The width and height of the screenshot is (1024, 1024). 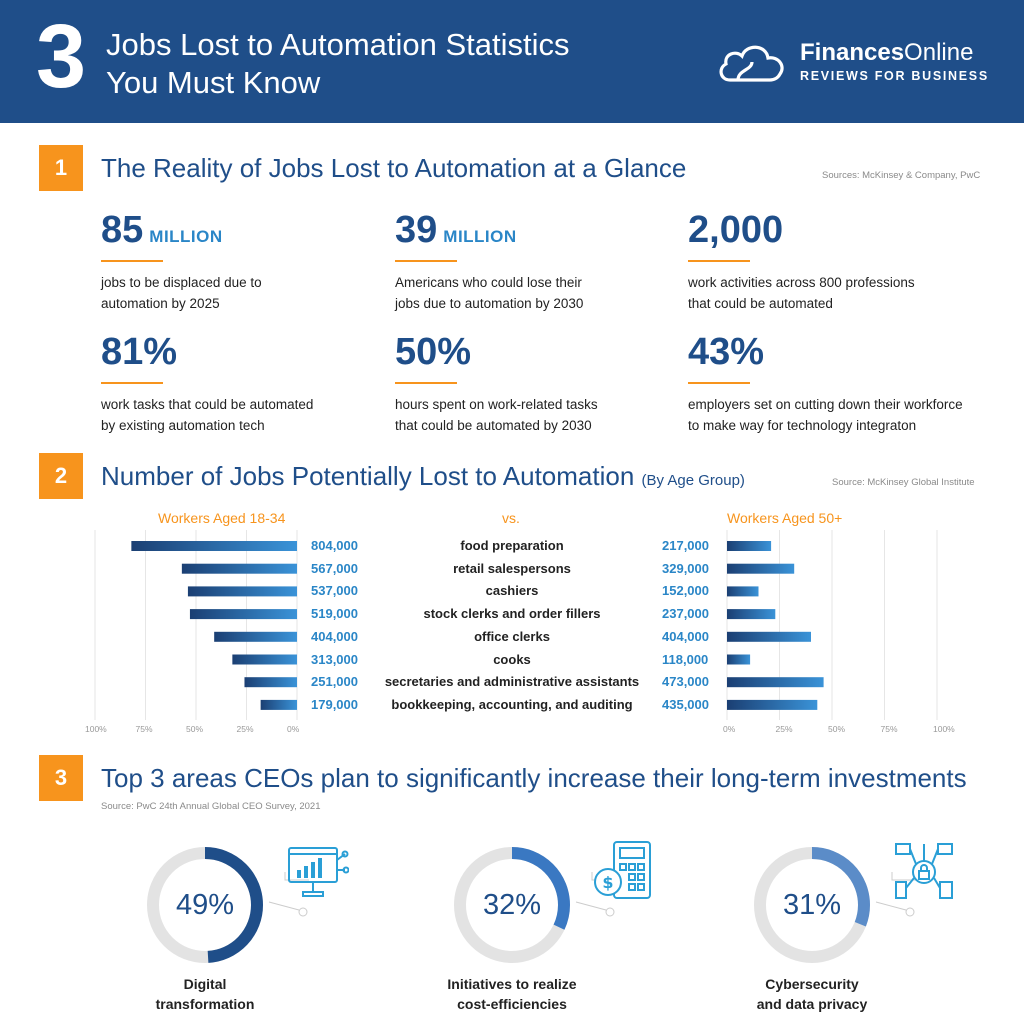 I want to click on value-label-50-plus: 217,000, so click(x=685, y=545).